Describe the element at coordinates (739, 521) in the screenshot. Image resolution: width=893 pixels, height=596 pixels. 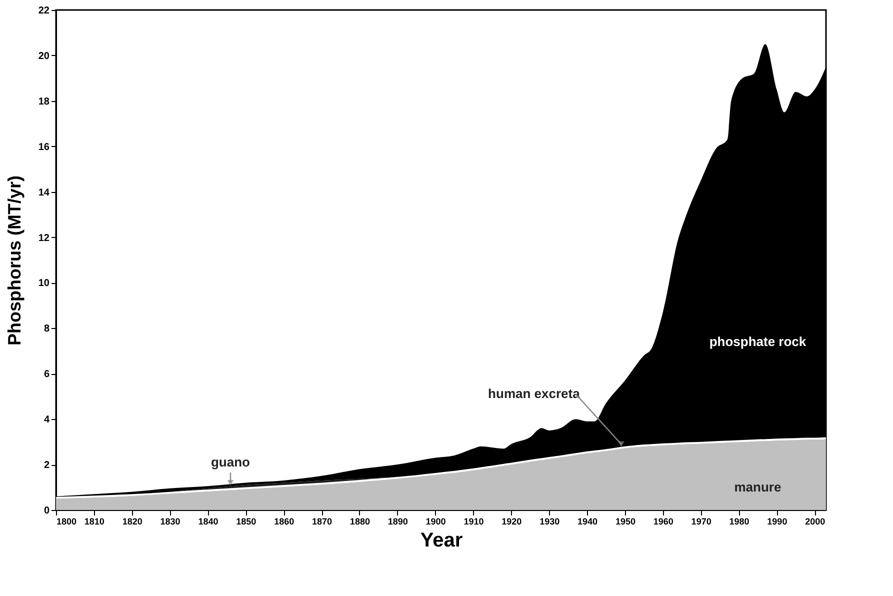
I see `x-tick-label: 1980` at that location.